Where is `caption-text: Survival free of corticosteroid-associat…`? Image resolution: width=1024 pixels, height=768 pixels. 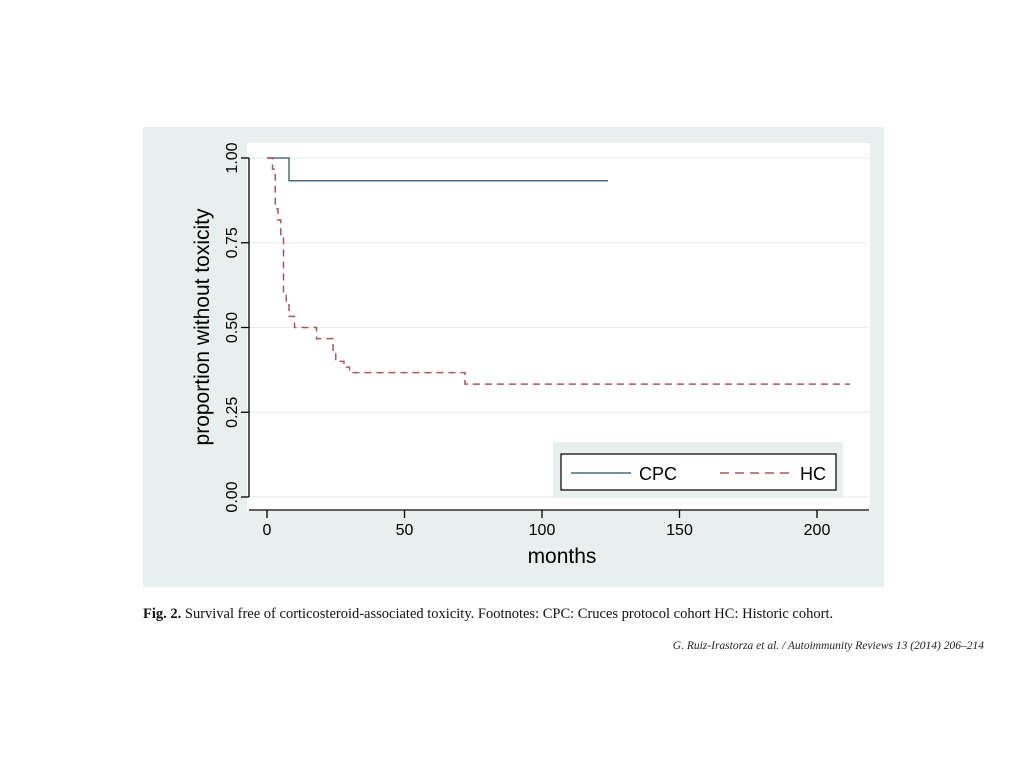
caption-text: Survival free of corticosteroid-associat… is located at coordinates (507, 614).